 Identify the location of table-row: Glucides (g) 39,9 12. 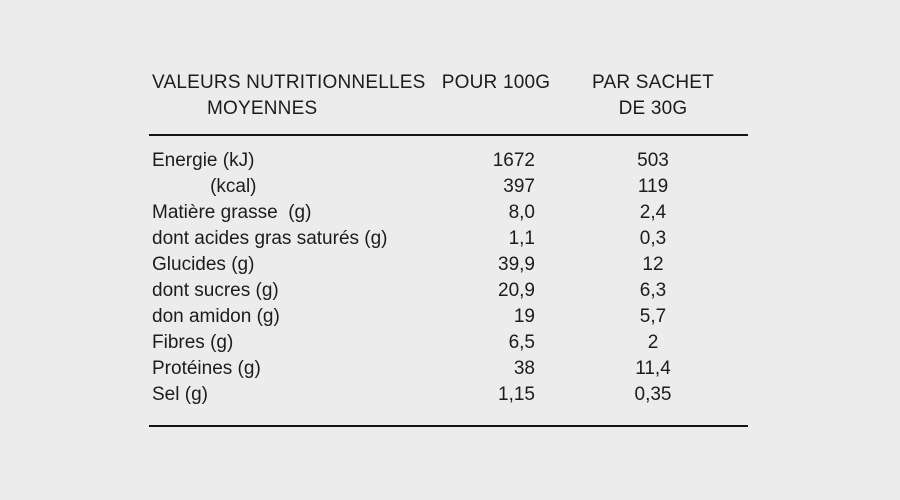
(450, 265).